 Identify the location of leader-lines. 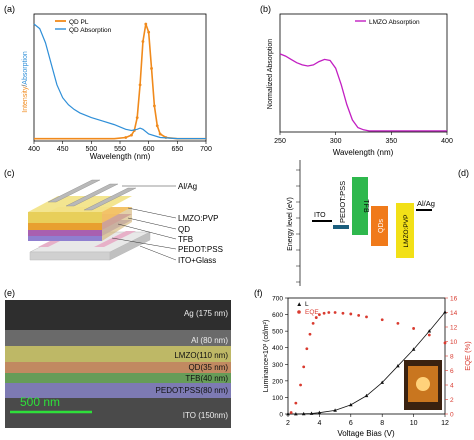
(144, 223).